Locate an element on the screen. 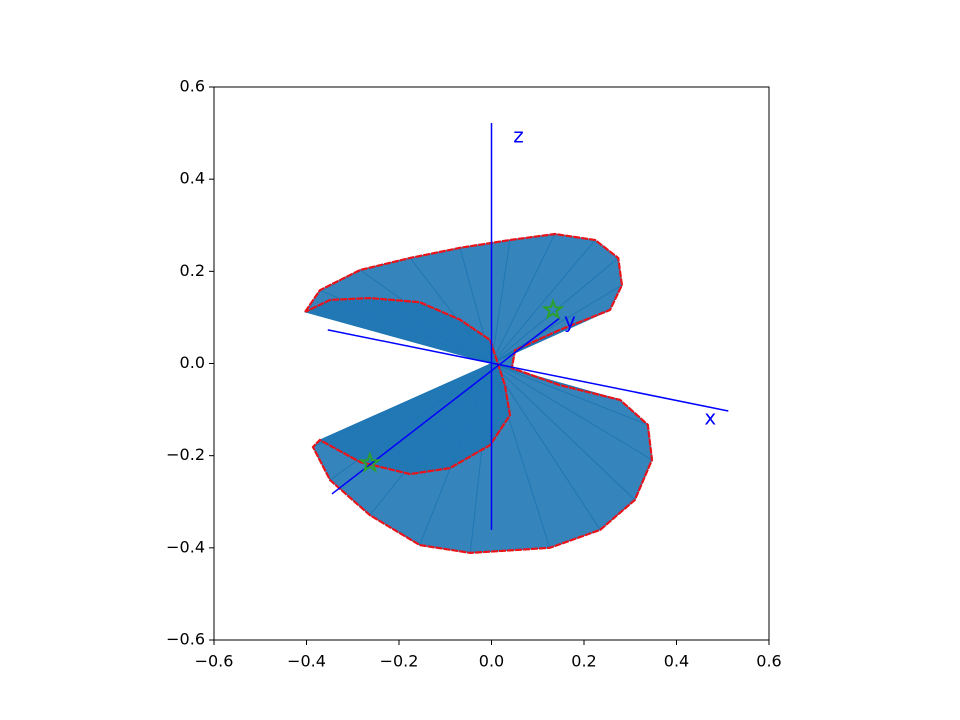 The width and height of the screenshot is (960, 720). x-tick-label: 0.6 is located at coordinates (768, 661).